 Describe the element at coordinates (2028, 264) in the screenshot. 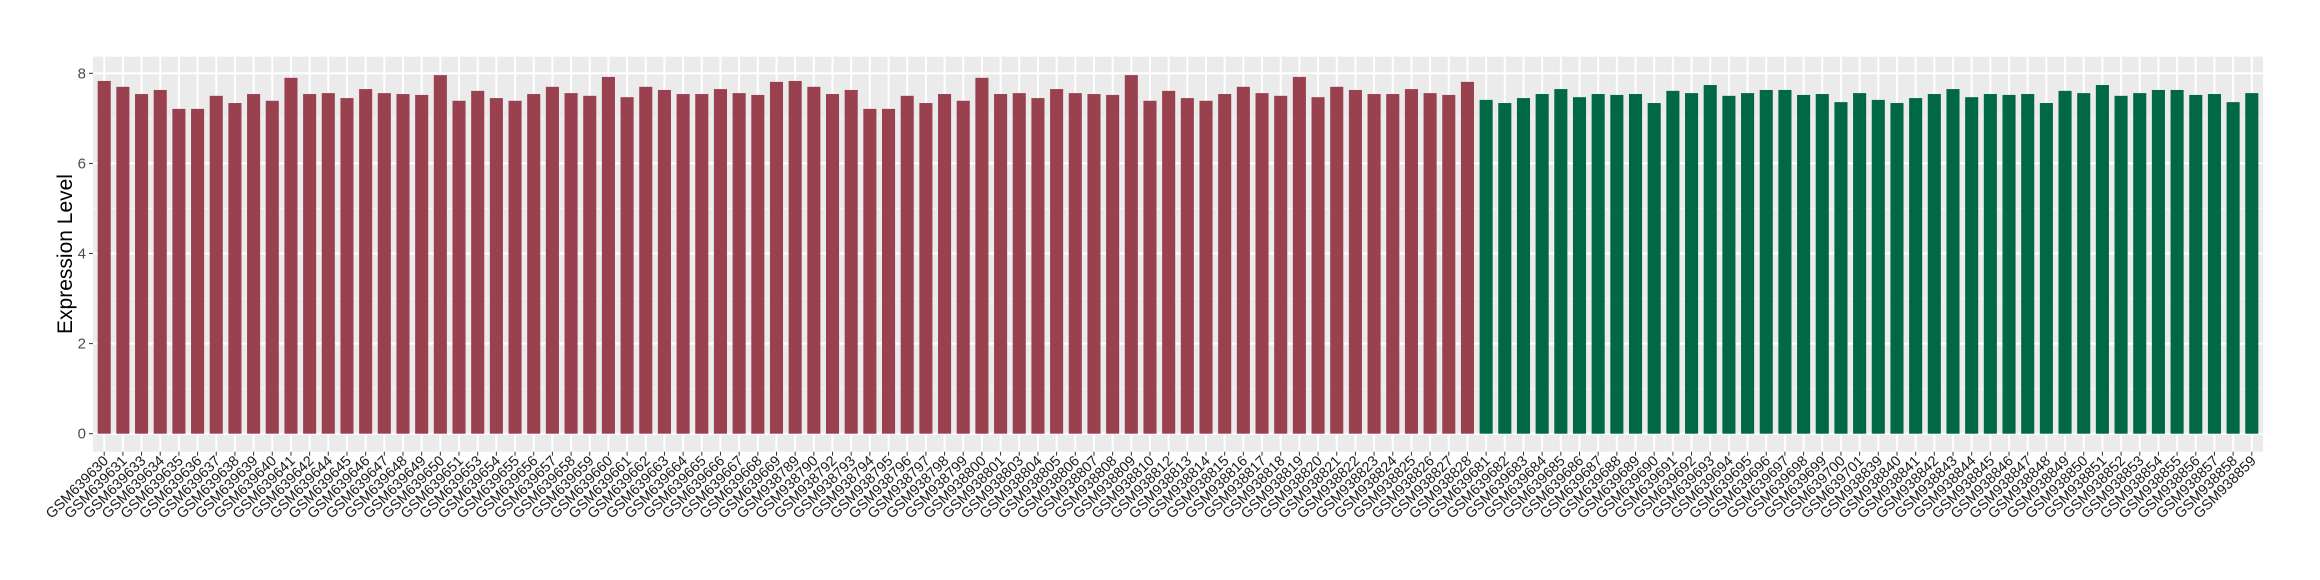

I see `bar-GSM938847` at that location.